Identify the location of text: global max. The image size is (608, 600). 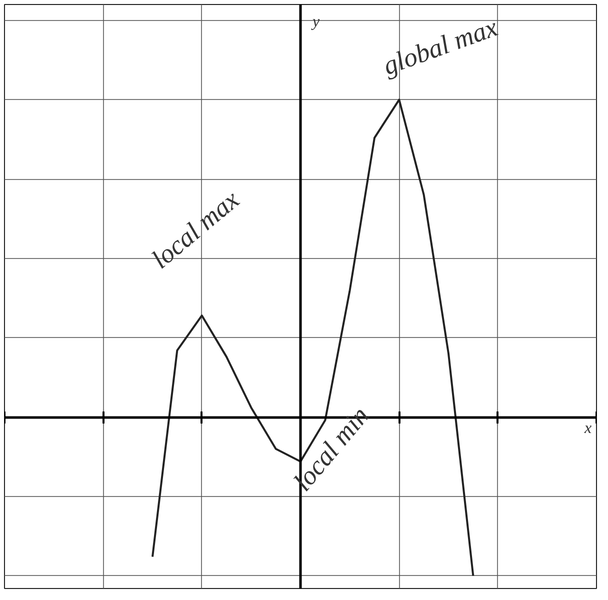
(440, 46).